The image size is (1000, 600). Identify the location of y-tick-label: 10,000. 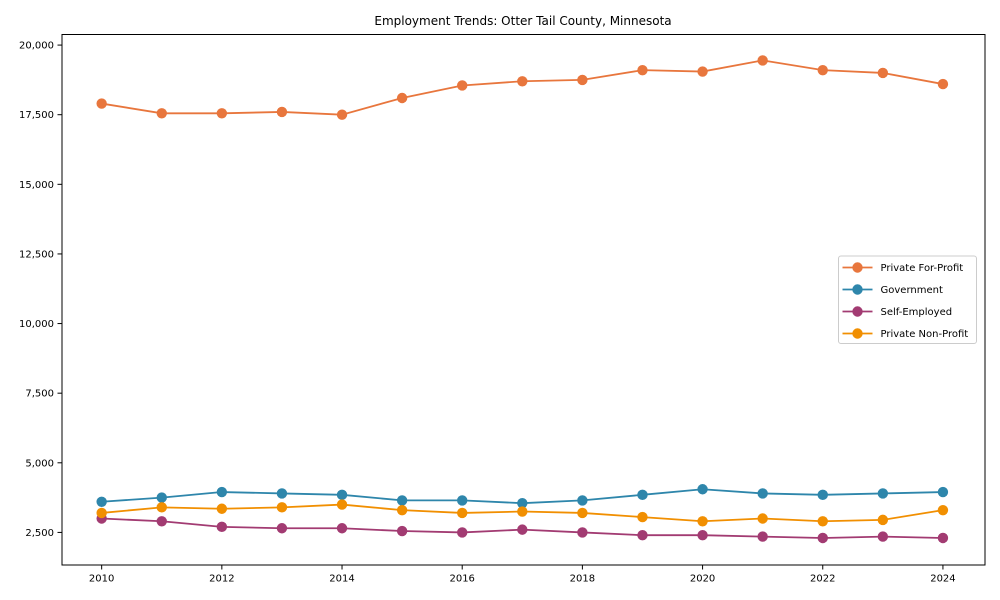
(36, 324).